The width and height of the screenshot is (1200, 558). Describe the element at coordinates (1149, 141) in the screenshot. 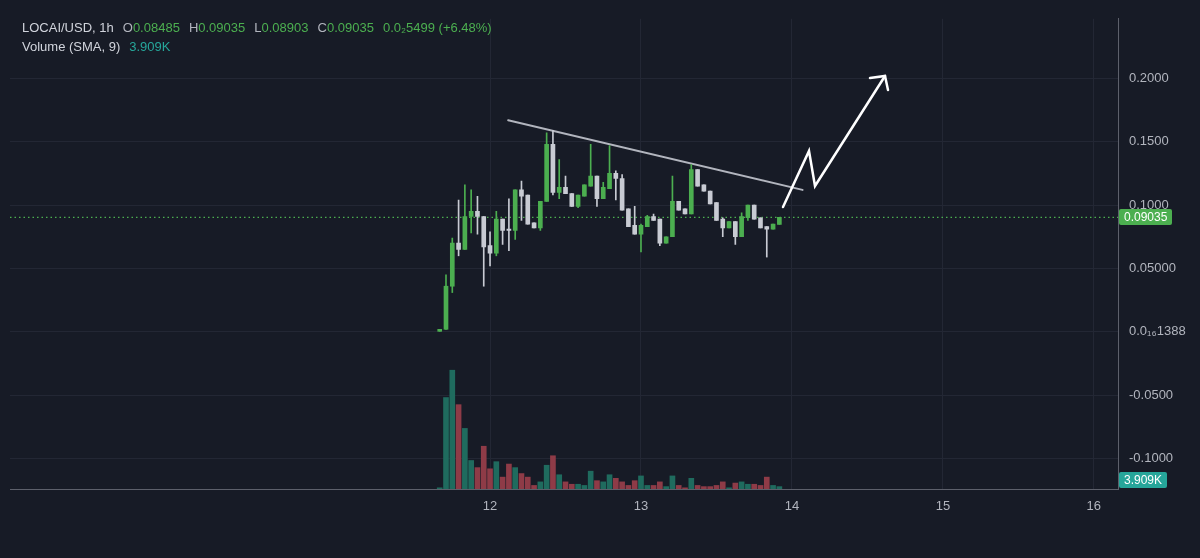

I see `y-tick-label: 0.1500` at that location.